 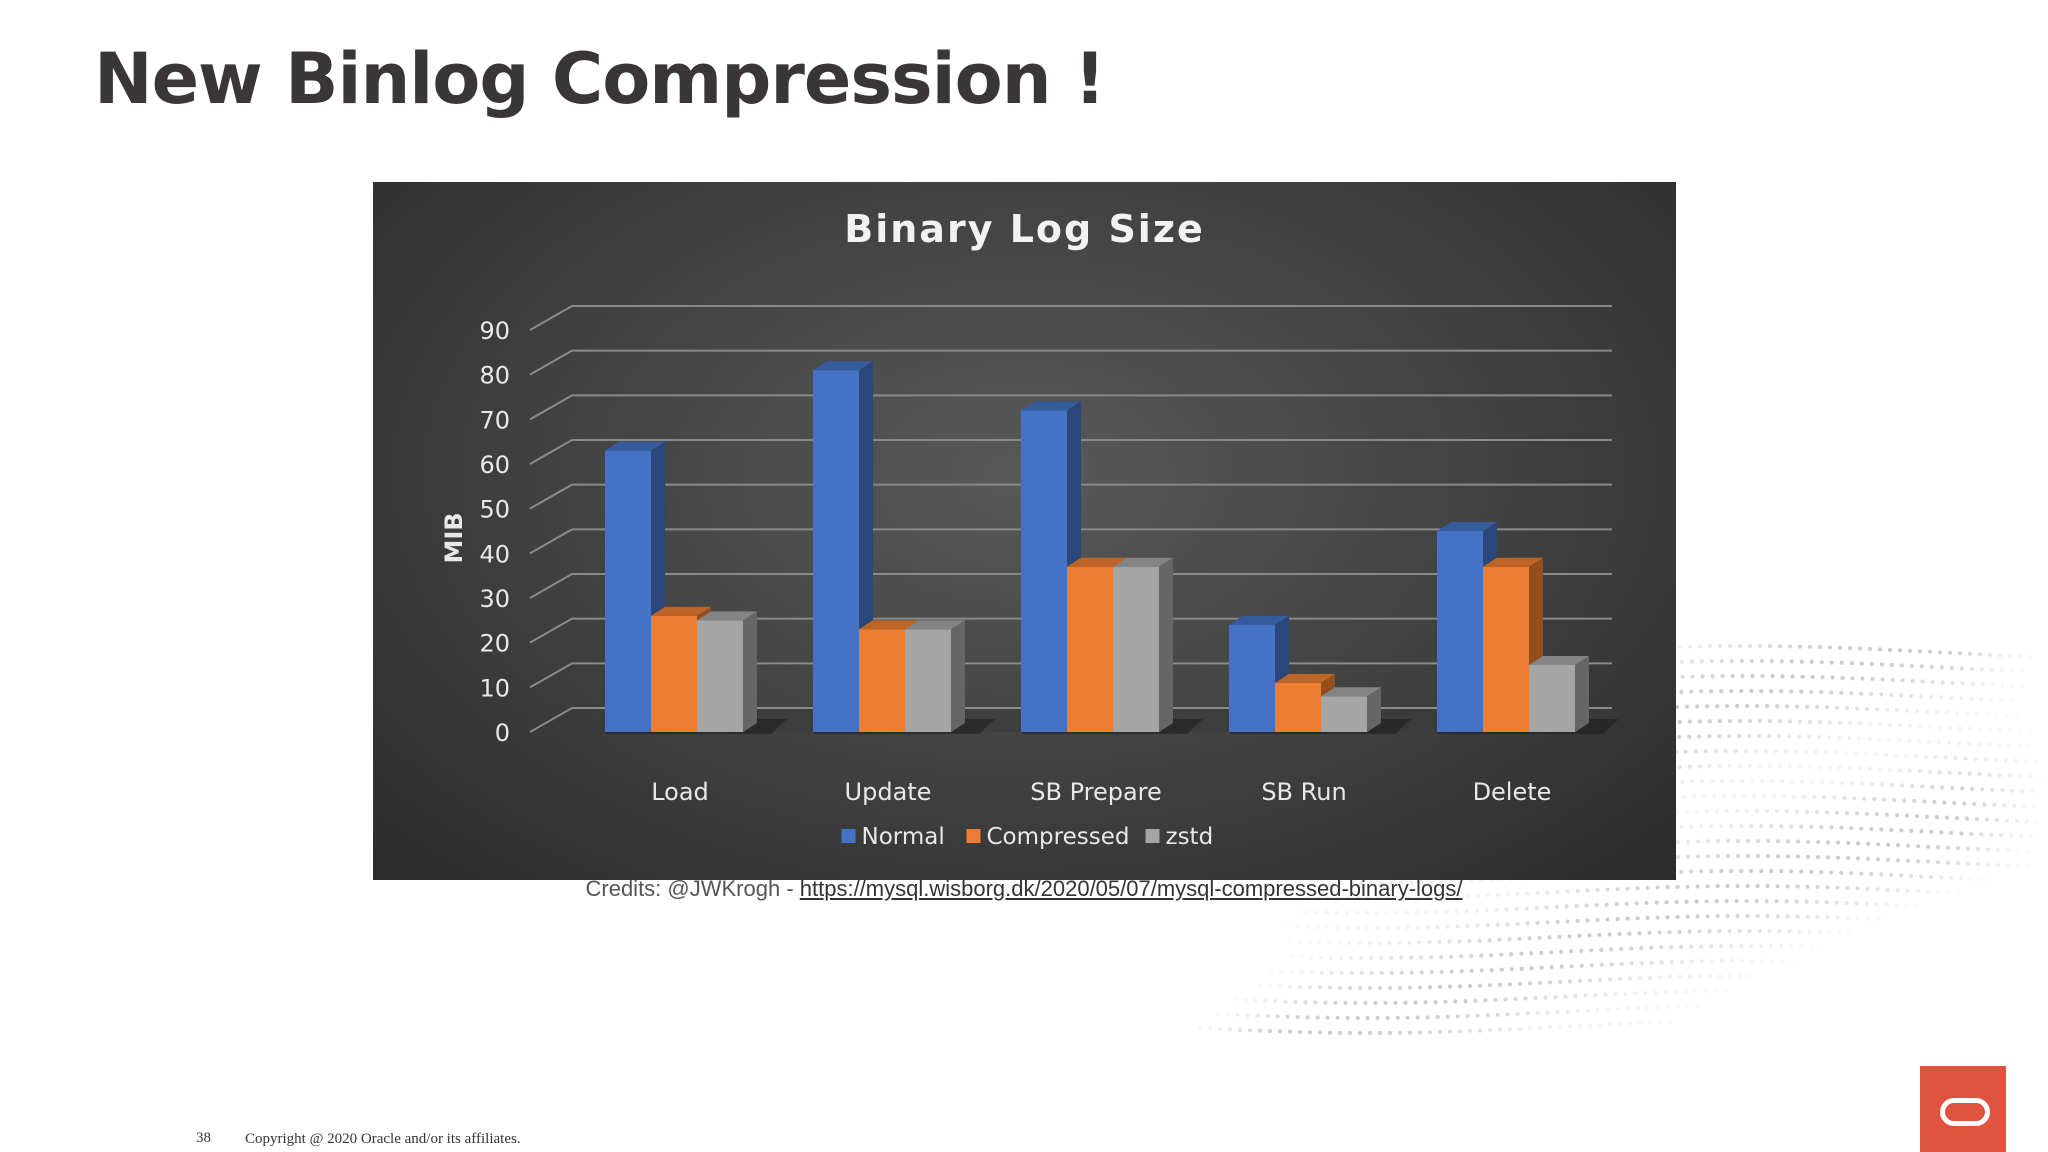 I want to click on bar-top, so click(x=1559, y=660).